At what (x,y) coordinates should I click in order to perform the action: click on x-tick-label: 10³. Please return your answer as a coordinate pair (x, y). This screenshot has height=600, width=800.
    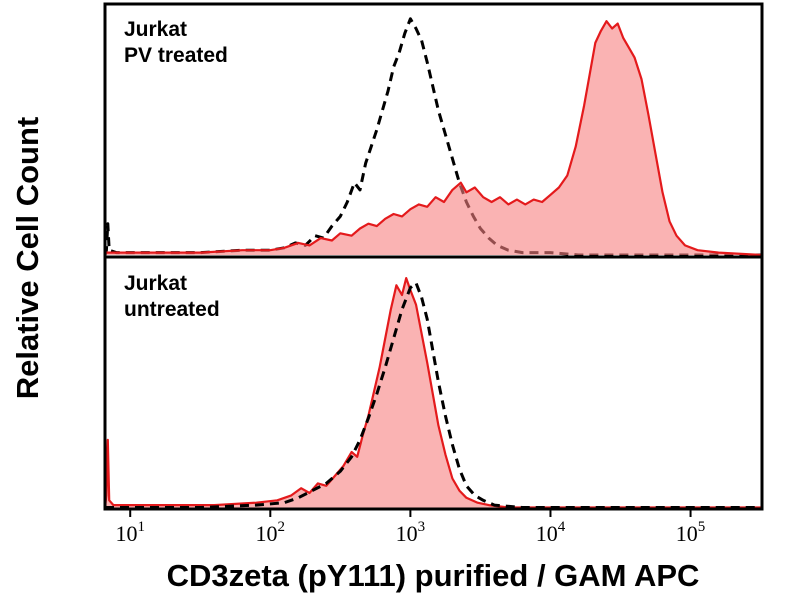
    Looking at the image, I should click on (411, 532).